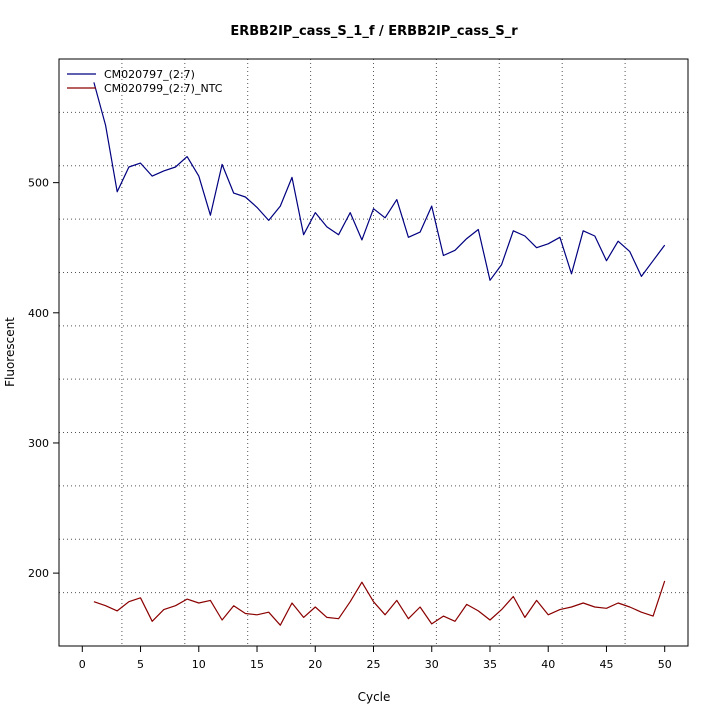 This screenshot has width=720, height=720. Describe the element at coordinates (82, 664) in the screenshot. I see `x-tick-label: 0` at that location.